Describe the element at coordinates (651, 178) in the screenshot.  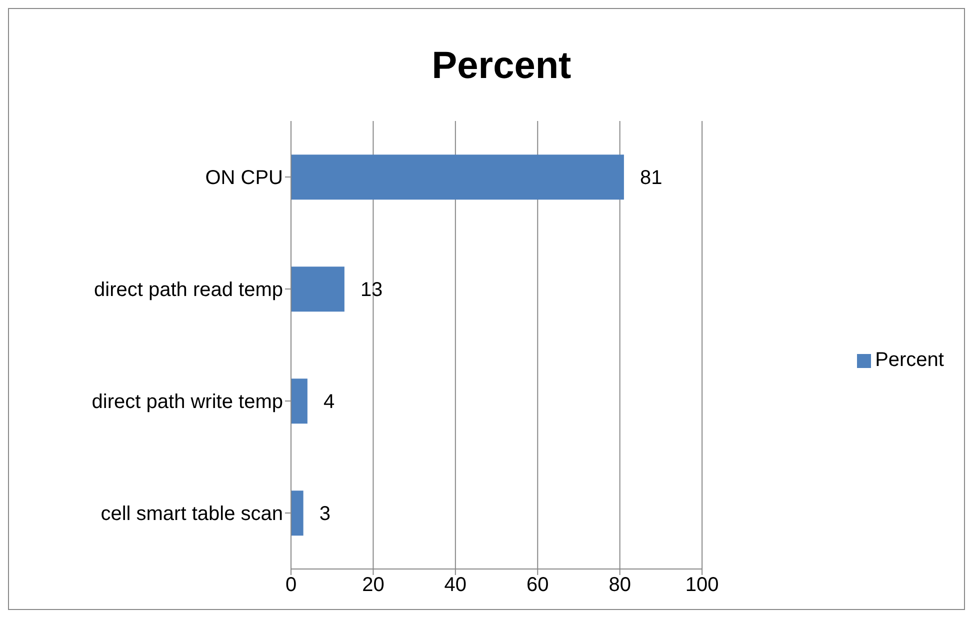
I see `data-label: 81` at that location.